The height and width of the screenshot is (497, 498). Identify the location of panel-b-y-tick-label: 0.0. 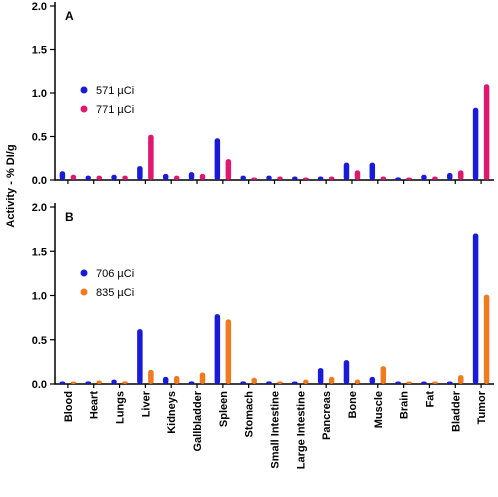
(39, 385).